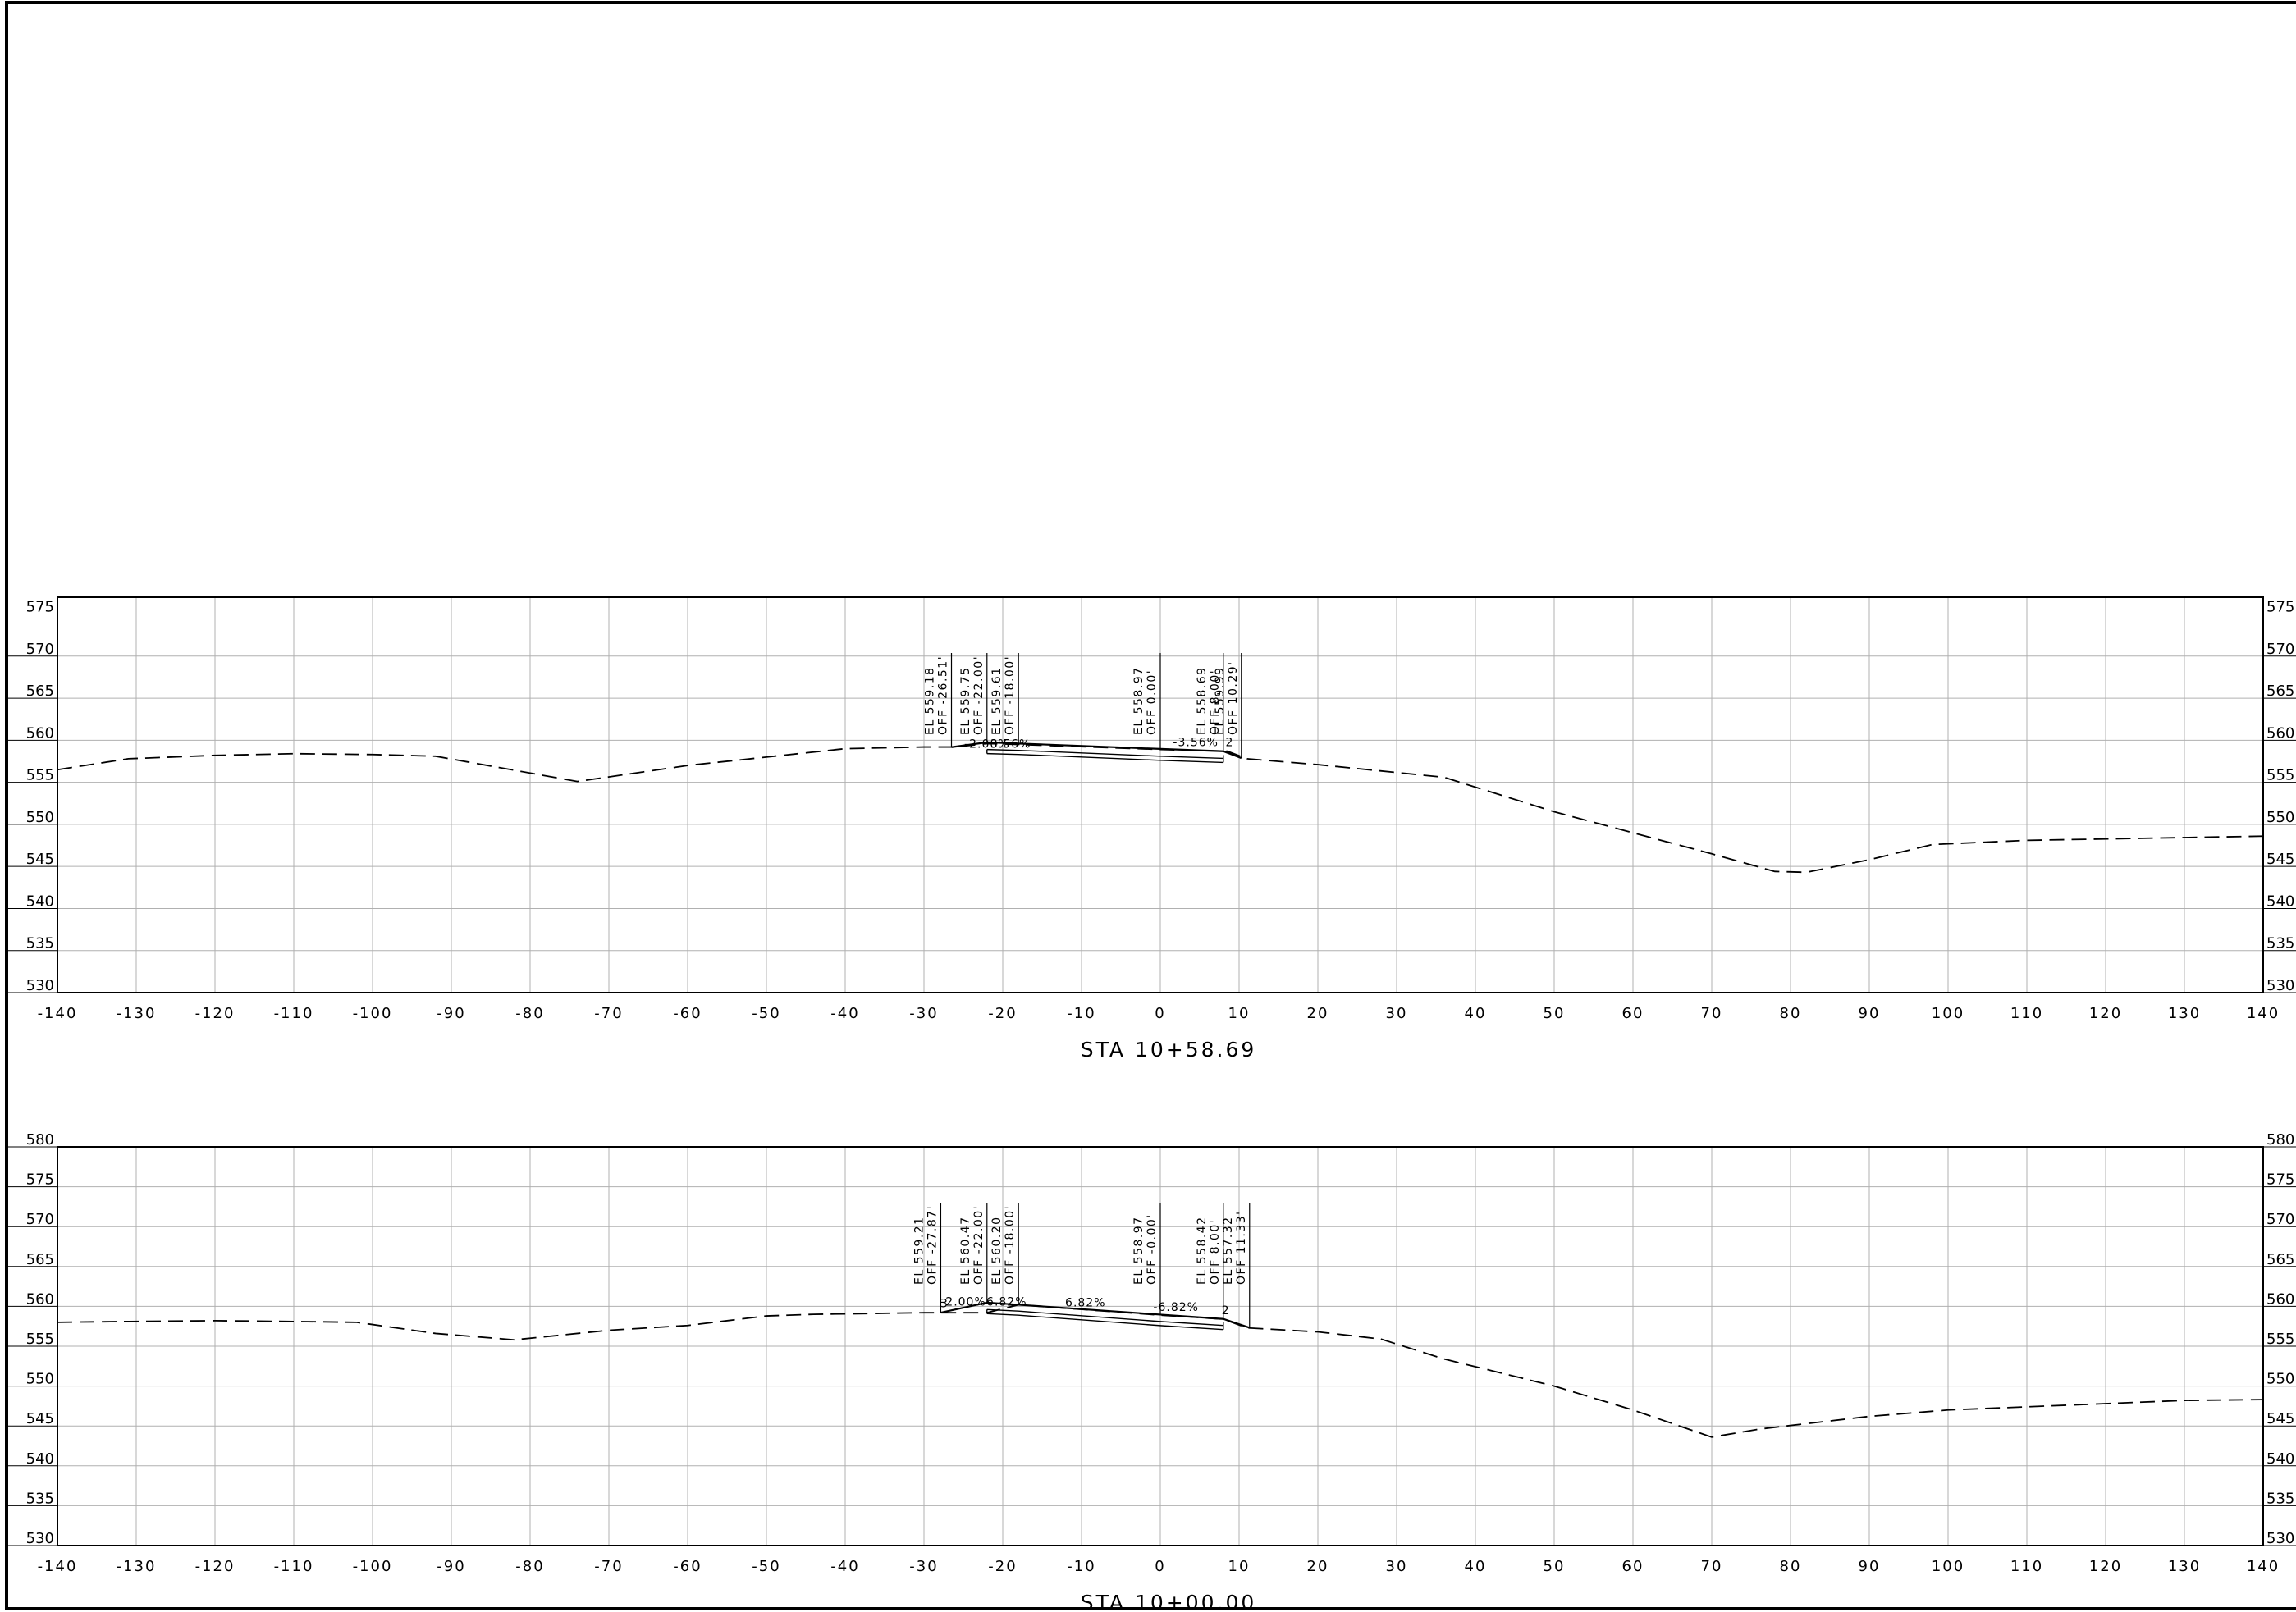  Describe the element at coordinates (1203, 700) in the screenshot. I see `point-elevation-label: EL 558.69` at that location.